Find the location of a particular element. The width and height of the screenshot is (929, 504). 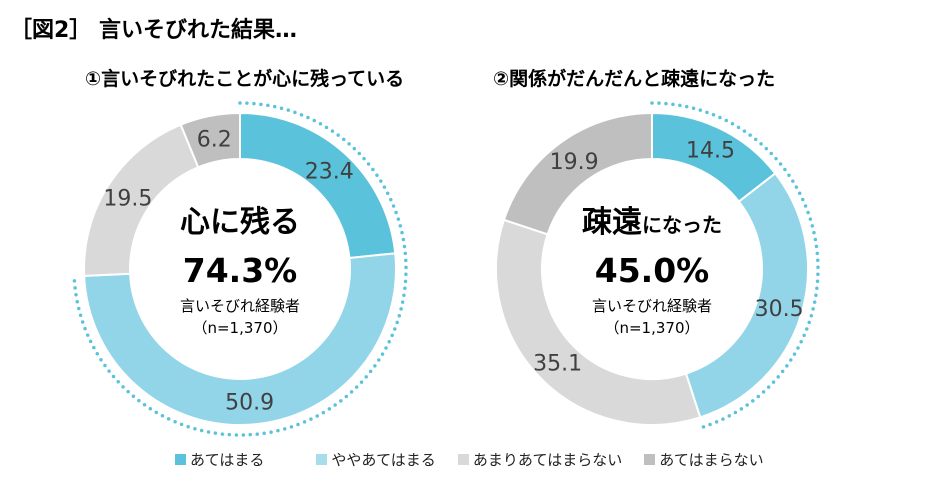

legend-item: あてはまる is located at coordinates (219, 459).